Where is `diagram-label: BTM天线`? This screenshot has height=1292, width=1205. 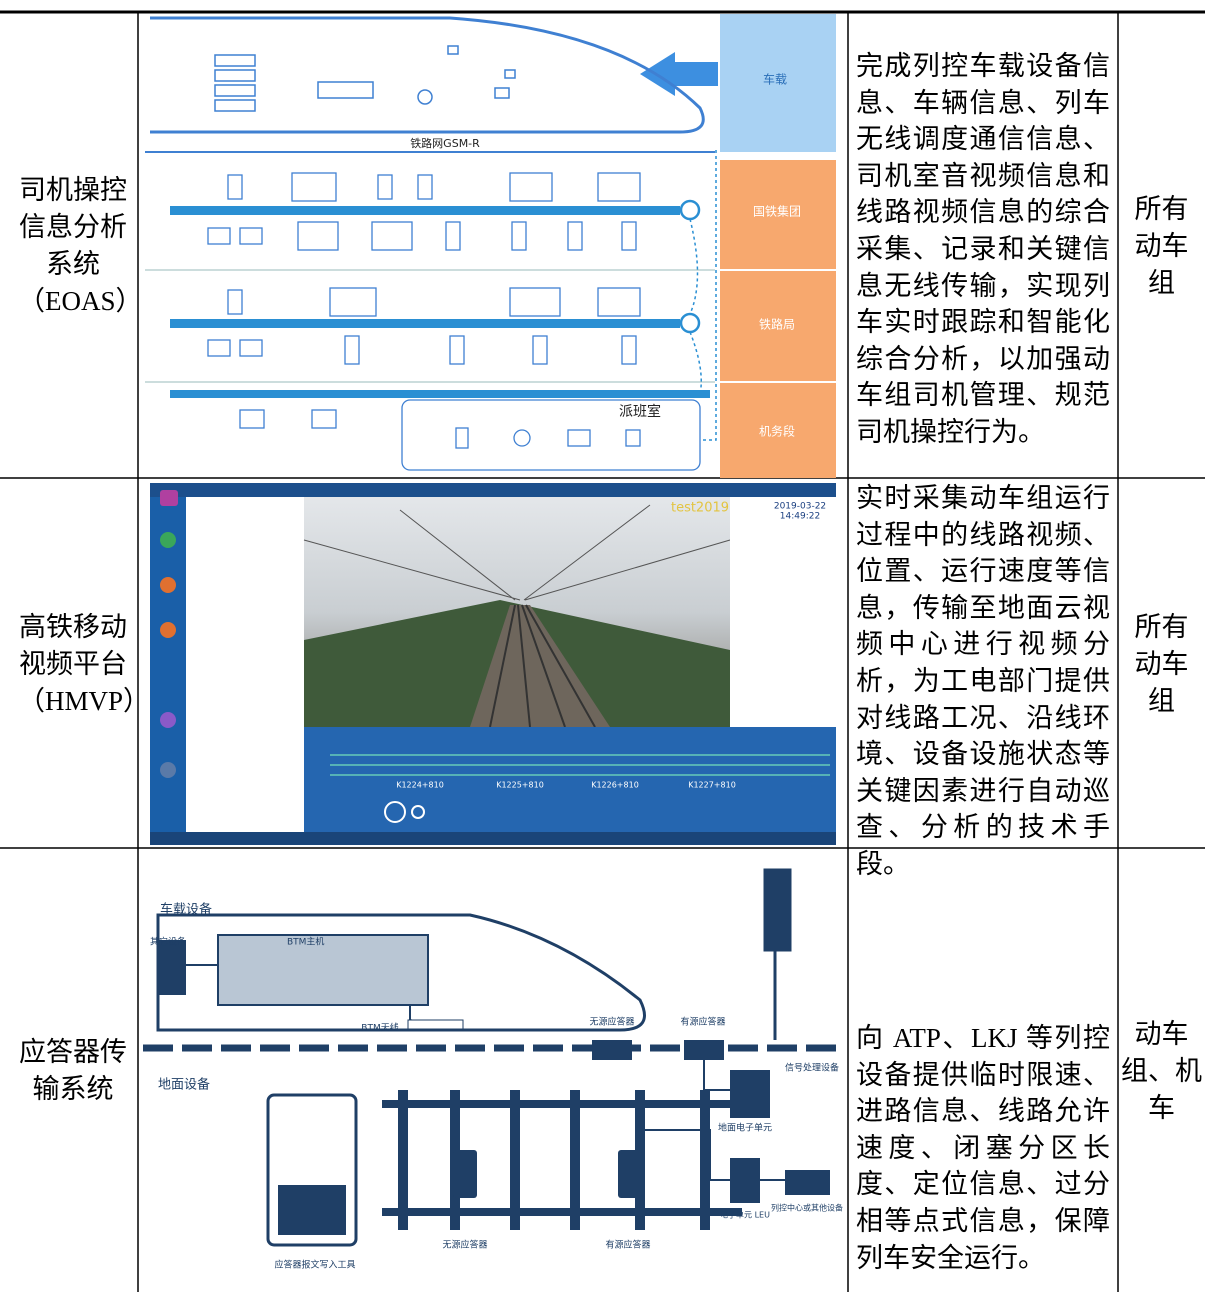 diagram-label: BTM天线 is located at coordinates (379, 1028).